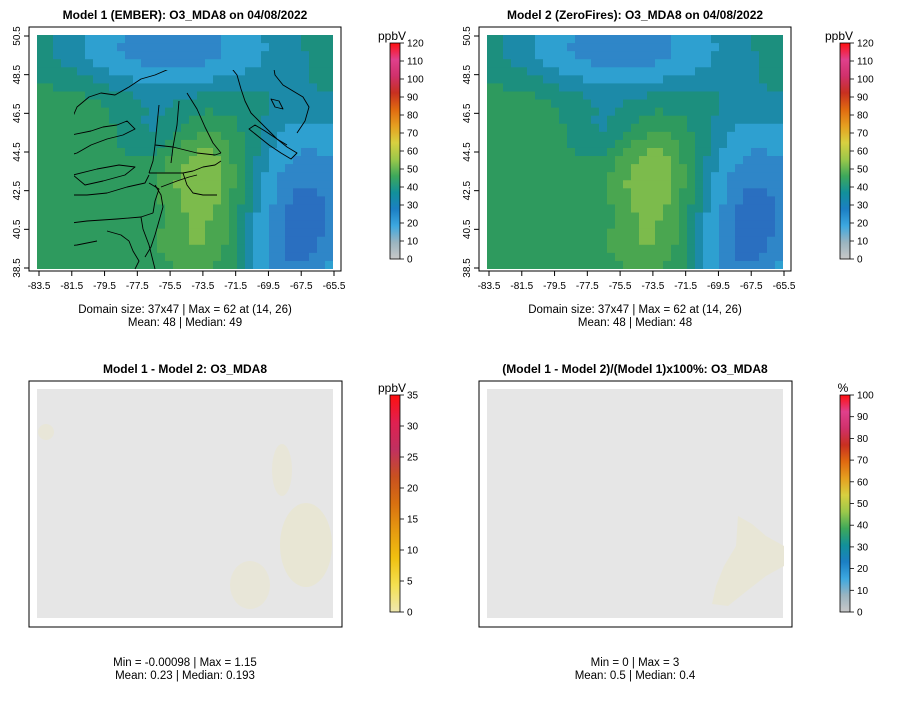  Describe the element at coordinates (865, 80) in the screenshot. I see `colorbar-label: 100` at that location.